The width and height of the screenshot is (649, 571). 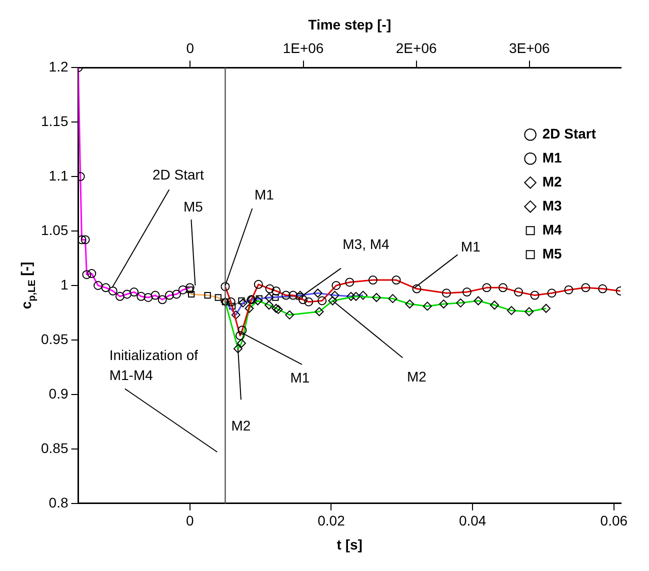 I want to click on annotation: M3, M4, so click(x=366, y=244).